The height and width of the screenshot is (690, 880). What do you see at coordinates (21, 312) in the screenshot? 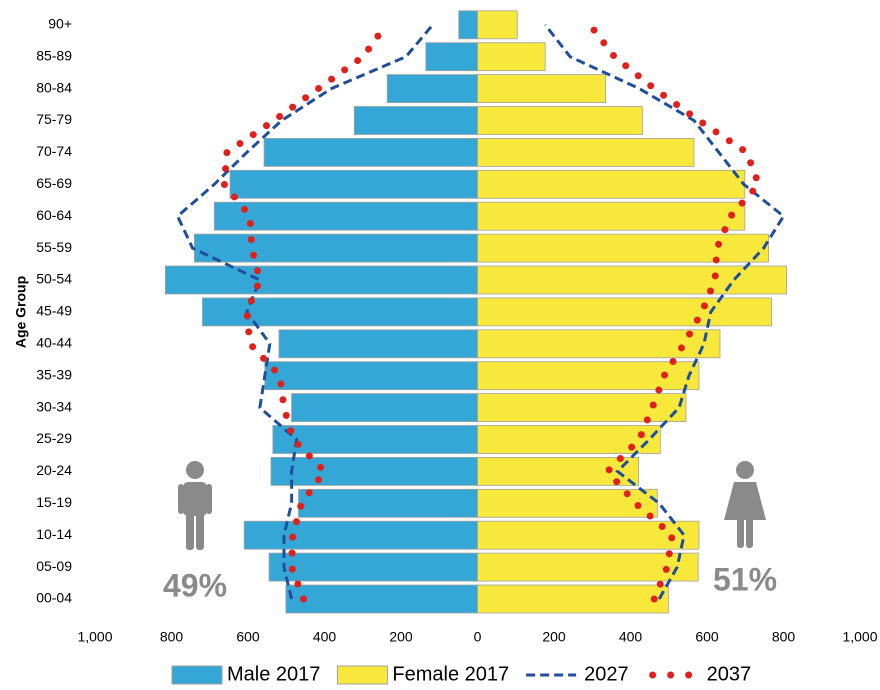
I see `y-axis-label: Age Group` at bounding box center [21, 312].